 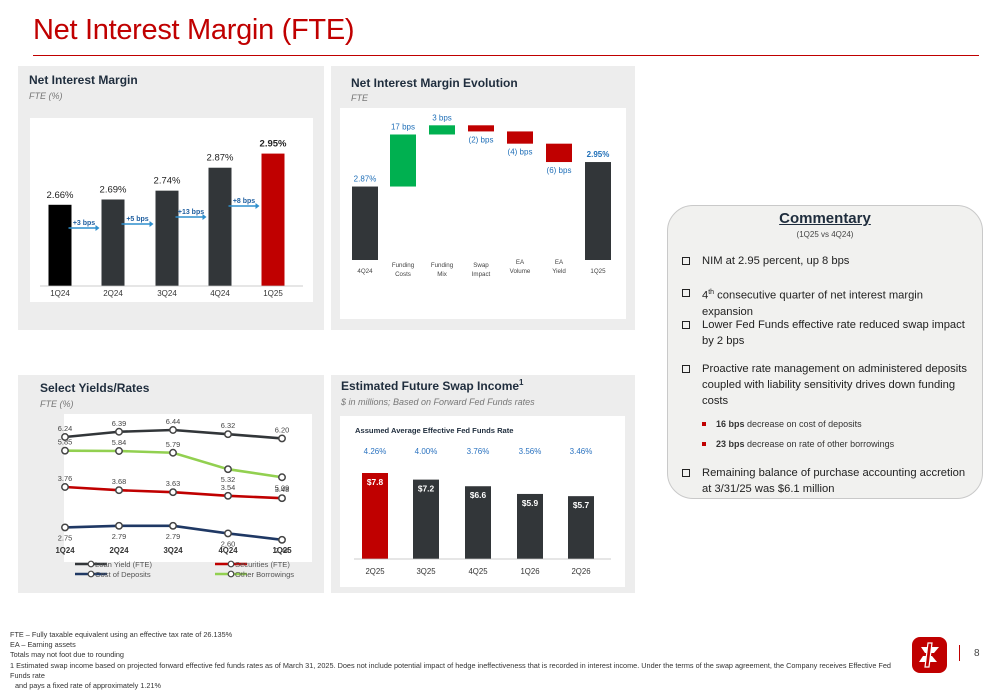 What do you see at coordinates (704, 424) in the screenshot?
I see `square-bullet-icon` at bounding box center [704, 424].